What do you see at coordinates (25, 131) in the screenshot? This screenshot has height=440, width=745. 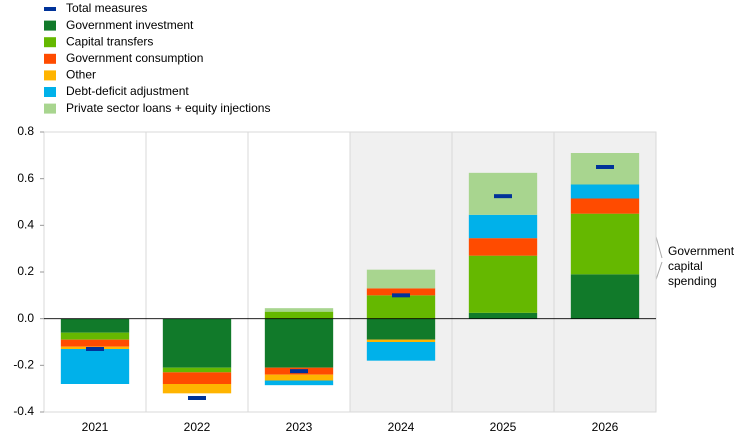 I see `y-tick-label: 0.8` at bounding box center [25, 131].